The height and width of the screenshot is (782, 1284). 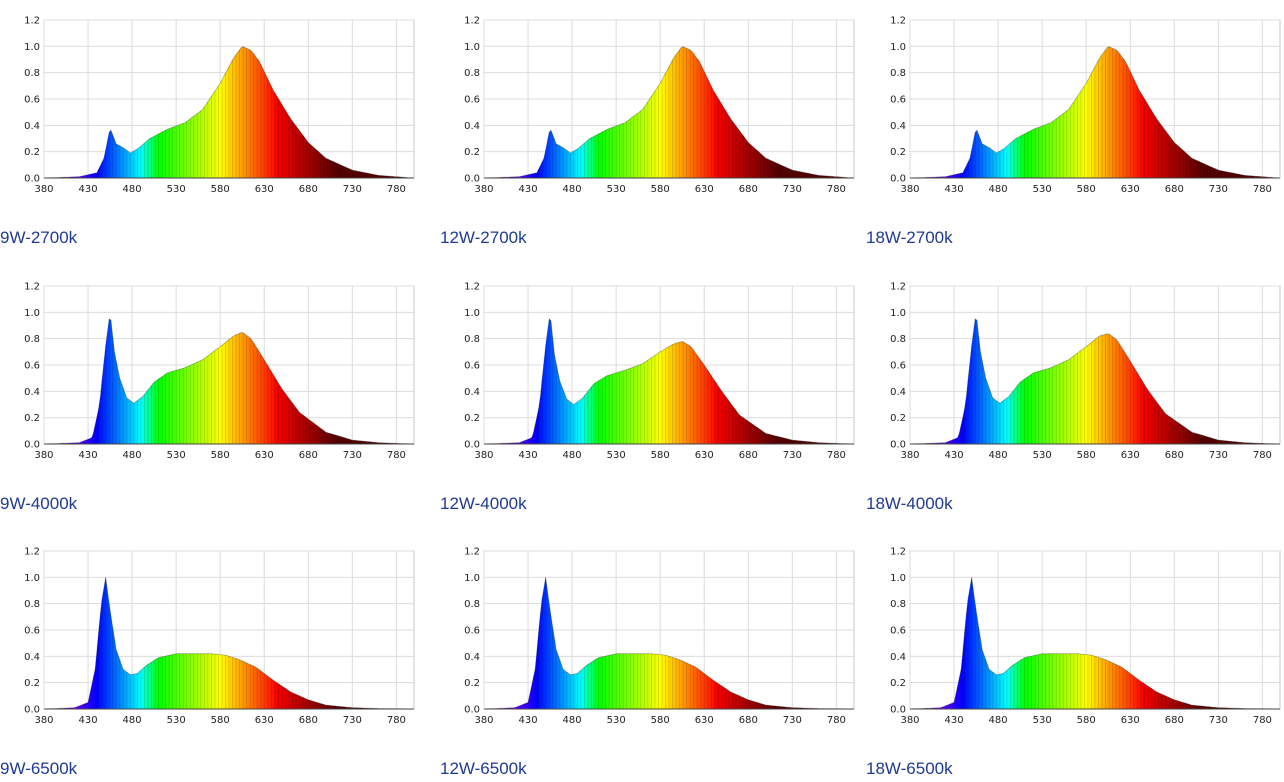 What do you see at coordinates (39, 768) in the screenshot?
I see `chart-caption: 9W-6500k` at bounding box center [39, 768].